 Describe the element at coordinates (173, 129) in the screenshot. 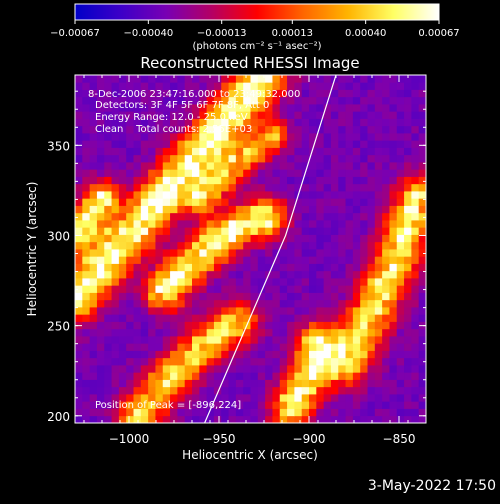

I see `annotation-clean: Clean Total counts: 2.55E+03` at that location.